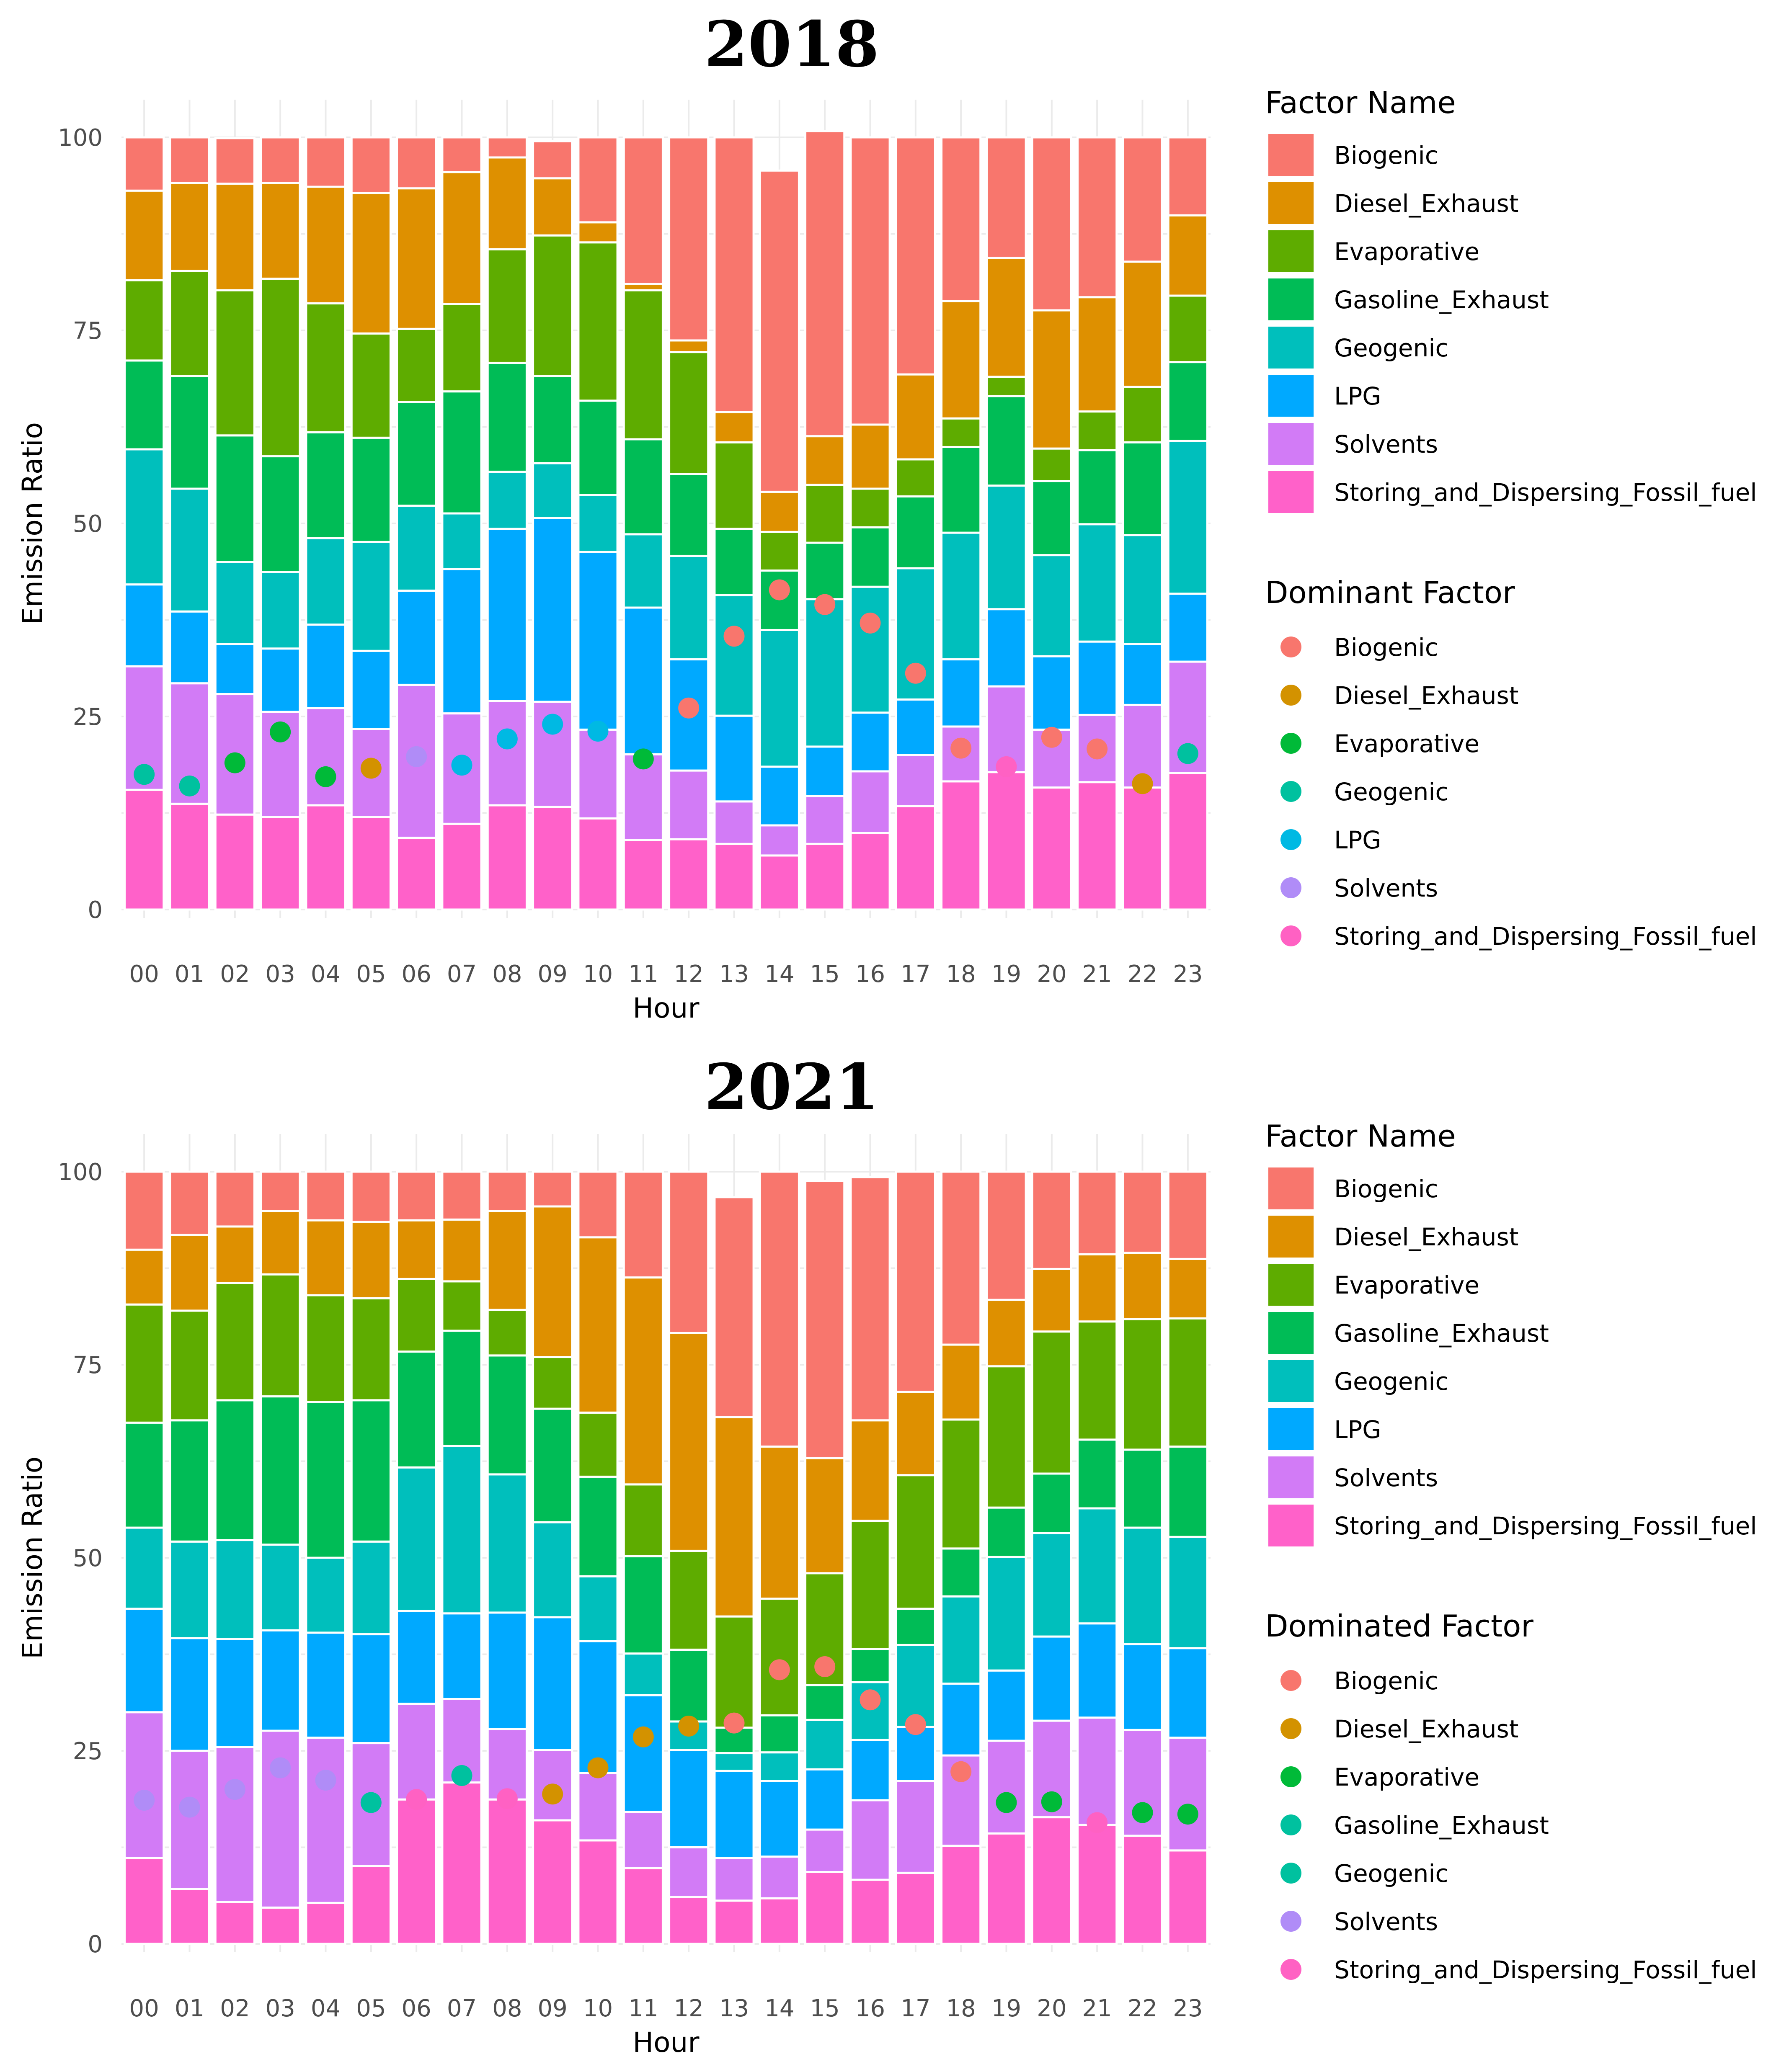  I want to click on dominant-point-geogenic, so click(1187, 753).